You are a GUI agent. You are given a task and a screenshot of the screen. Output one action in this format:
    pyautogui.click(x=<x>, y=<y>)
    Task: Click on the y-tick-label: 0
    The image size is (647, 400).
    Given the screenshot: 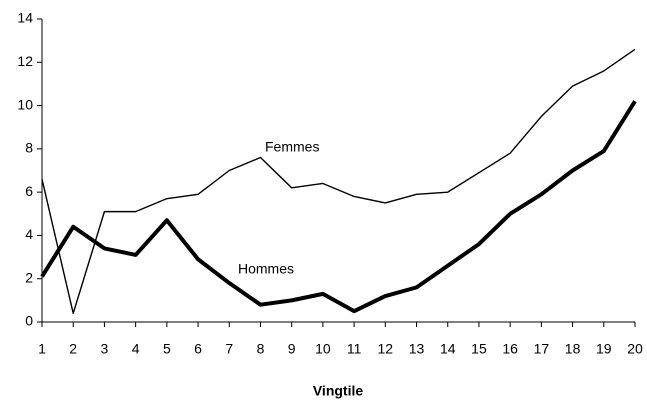 What is the action you would take?
    pyautogui.click(x=29, y=321)
    